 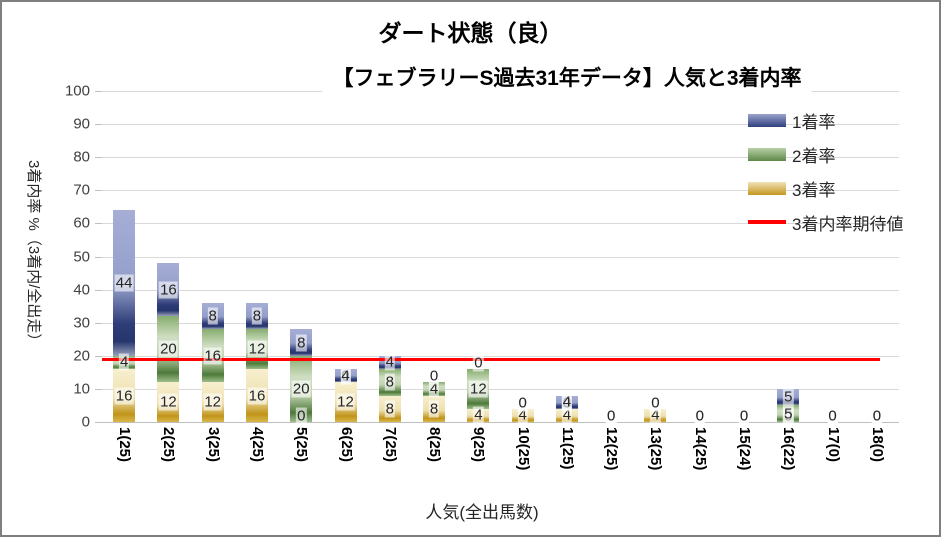 I want to click on y-tick-label: 50, so click(x=81, y=256).